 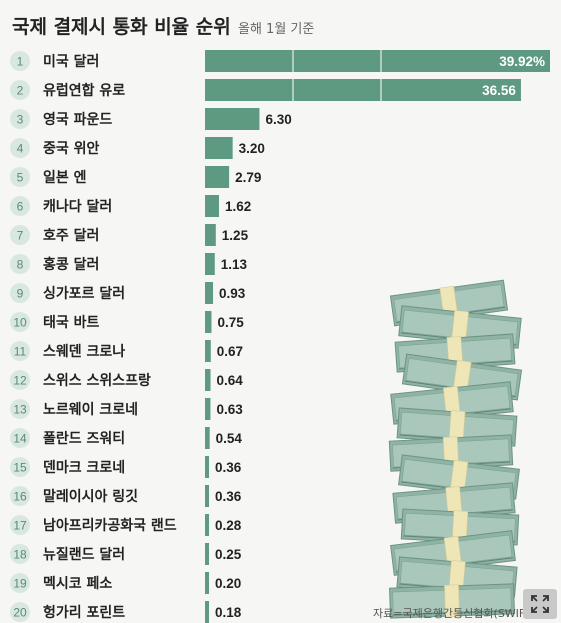 I want to click on value-label: 0.75, so click(x=230, y=322).